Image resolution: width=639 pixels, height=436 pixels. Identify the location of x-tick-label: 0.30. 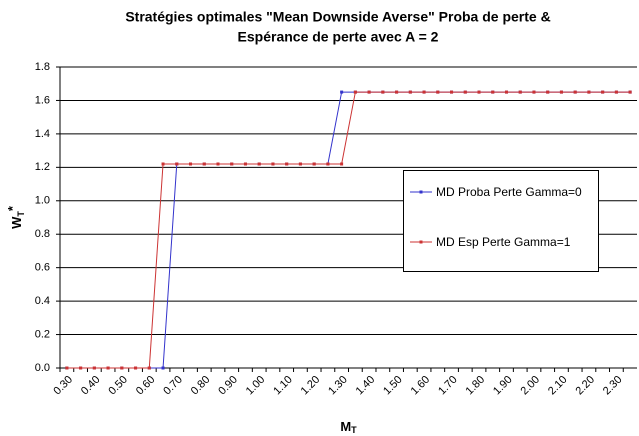
(63, 386).